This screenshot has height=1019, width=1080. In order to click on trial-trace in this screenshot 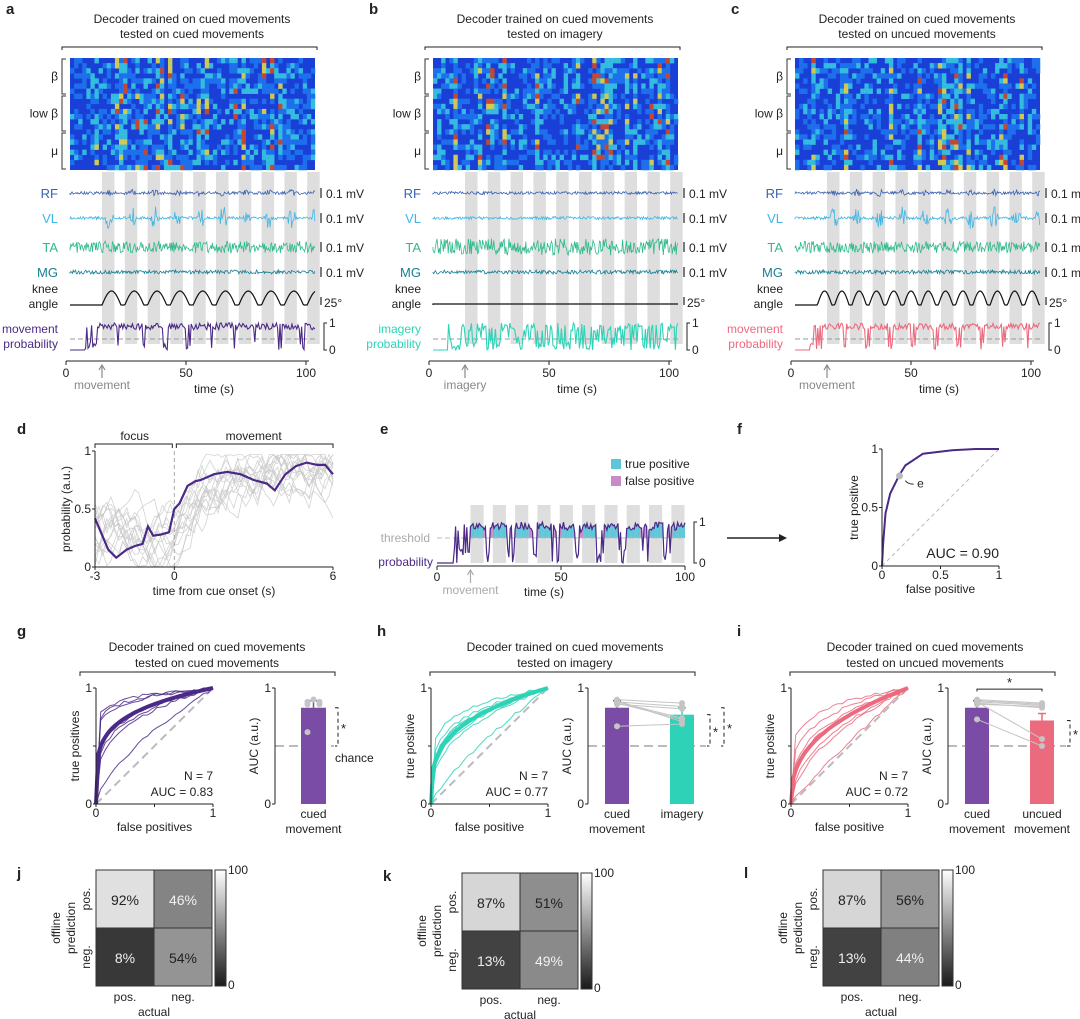, I will do `click(214, 503)`.